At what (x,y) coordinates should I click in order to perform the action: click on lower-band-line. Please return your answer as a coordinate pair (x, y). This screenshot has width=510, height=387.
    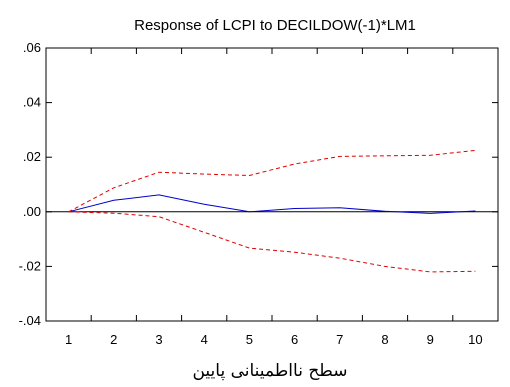
    Looking at the image, I should click on (272, 242).